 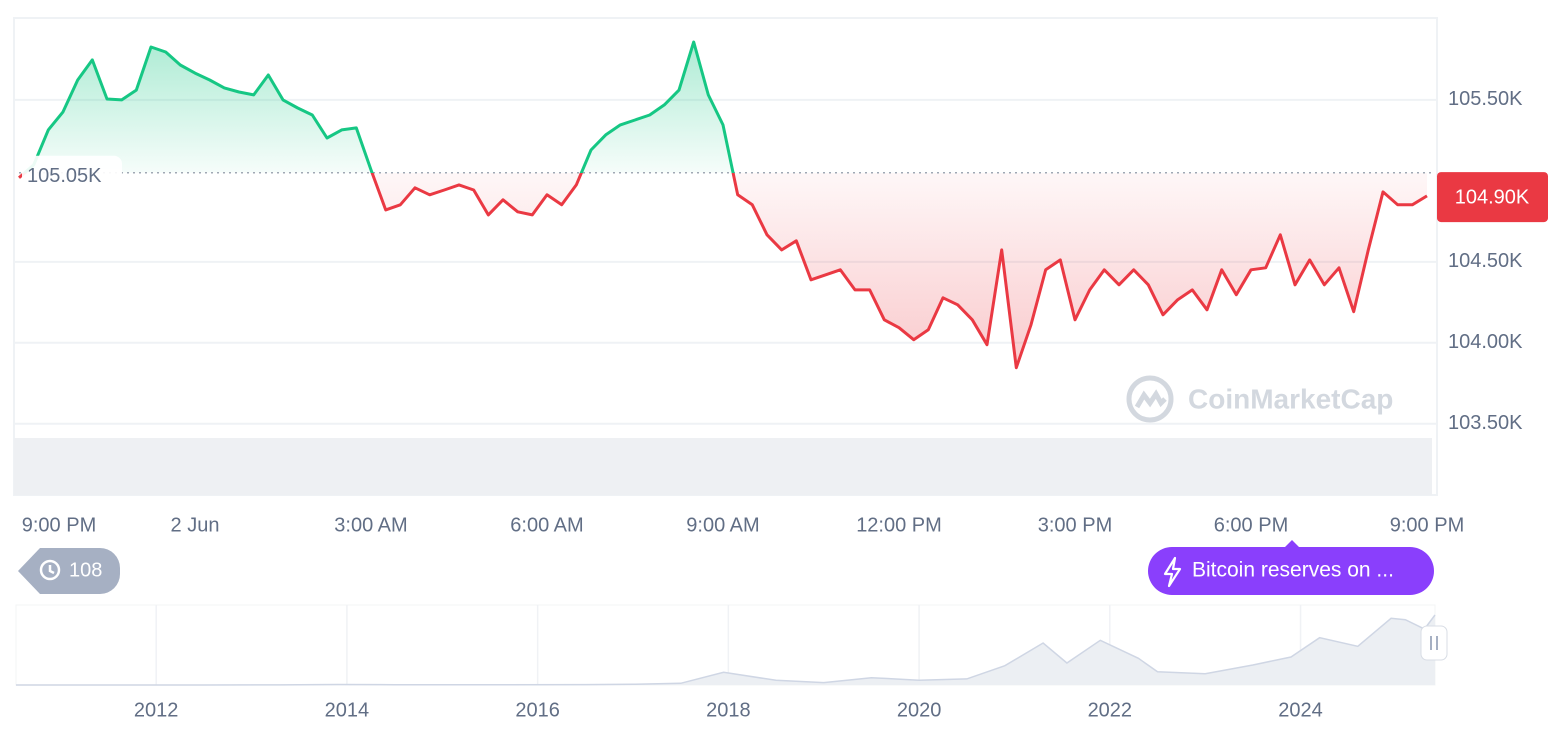 What do you see at coordinates (1251, 525) in the screenshot?
I see `x-tick-label: 6:00 PM` at bounding box center [1251, 525].